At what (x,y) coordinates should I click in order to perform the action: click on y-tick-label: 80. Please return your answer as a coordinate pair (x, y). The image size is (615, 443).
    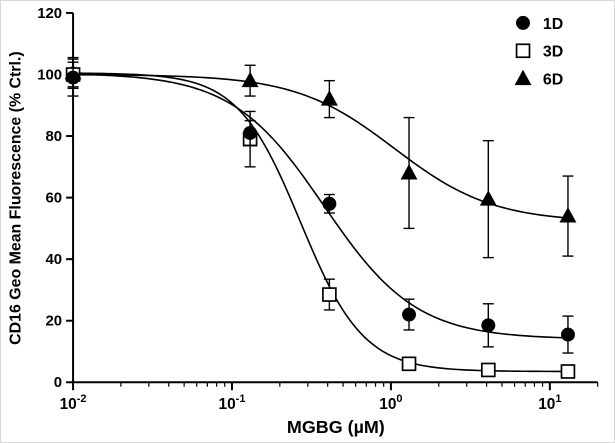
    Looking at the image, I should click on (54, 136).